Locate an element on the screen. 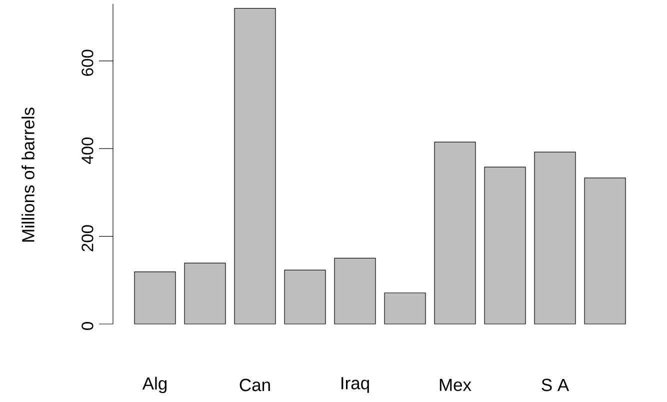  x-tick-label: Iraq is located at coordinates (355, 385).